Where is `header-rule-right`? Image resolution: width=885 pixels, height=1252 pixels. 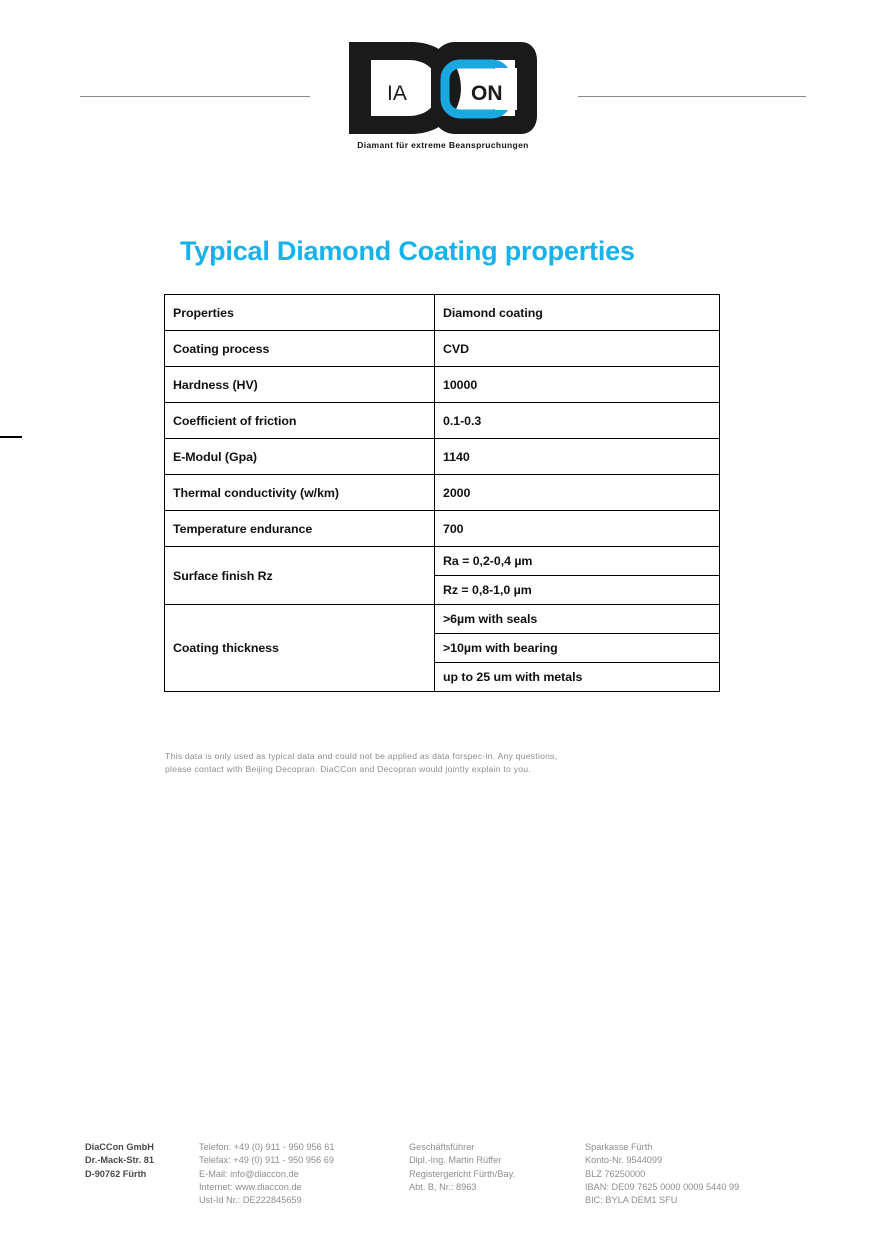
header-rule-right is located at coordinates (692, 96).